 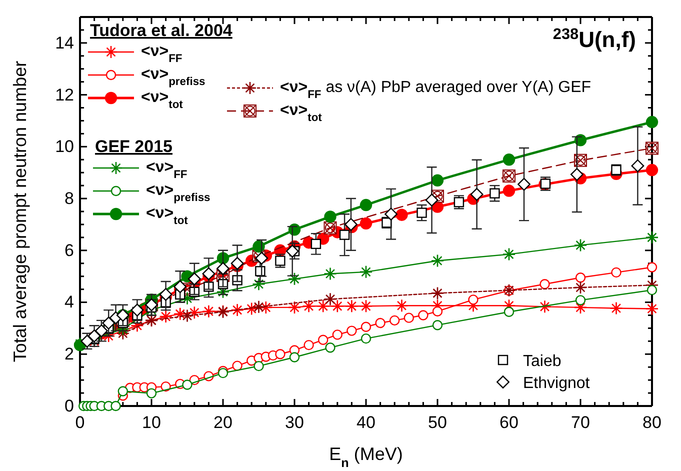 I want to click on y-tick-label: 0, so click(x=69, y=406).